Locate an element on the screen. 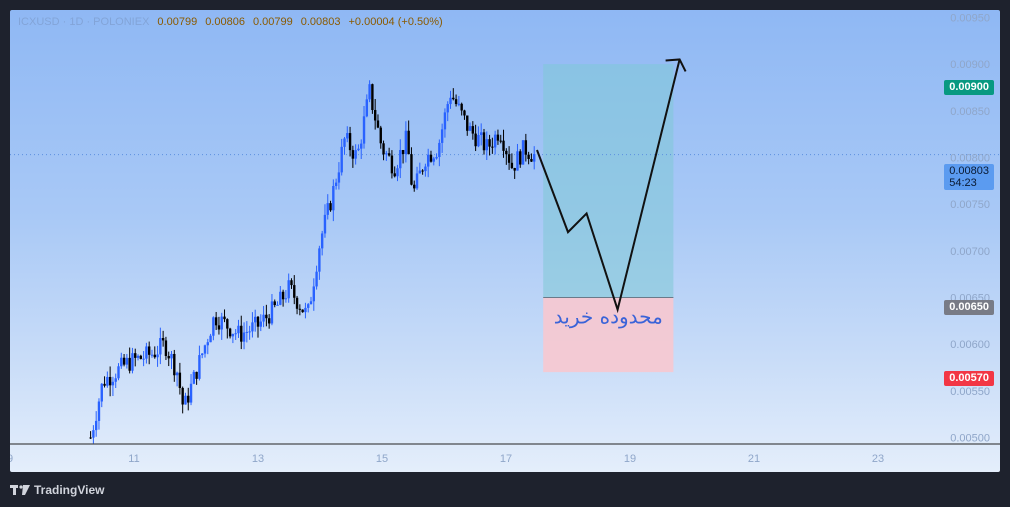 This screenshot has width=1010, height=507. ohlc-close: 0.00803 is located at coordinates (320, 22).